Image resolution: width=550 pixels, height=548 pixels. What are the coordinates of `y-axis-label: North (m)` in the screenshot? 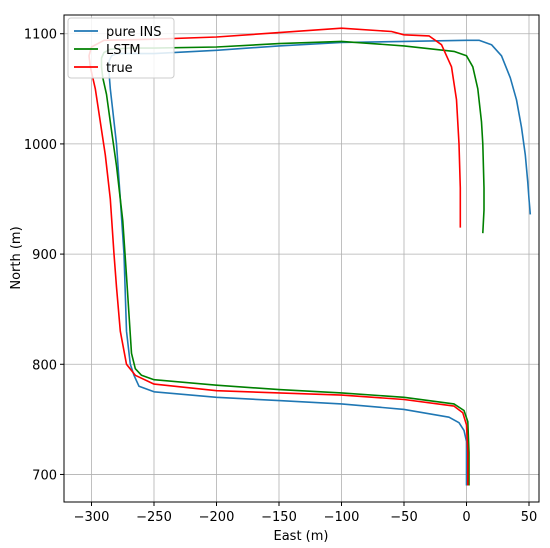 It's located at (16, 257).